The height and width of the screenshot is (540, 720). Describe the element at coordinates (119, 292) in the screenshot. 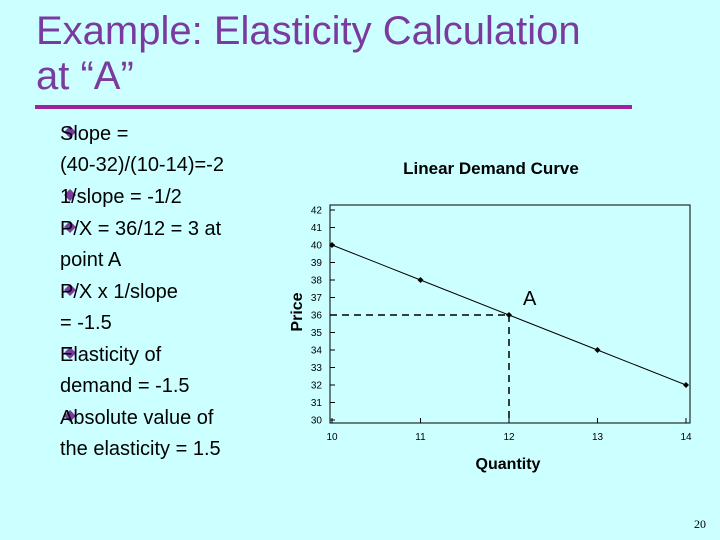

I see `bullet-text: P/X x 1/slope` at that location.